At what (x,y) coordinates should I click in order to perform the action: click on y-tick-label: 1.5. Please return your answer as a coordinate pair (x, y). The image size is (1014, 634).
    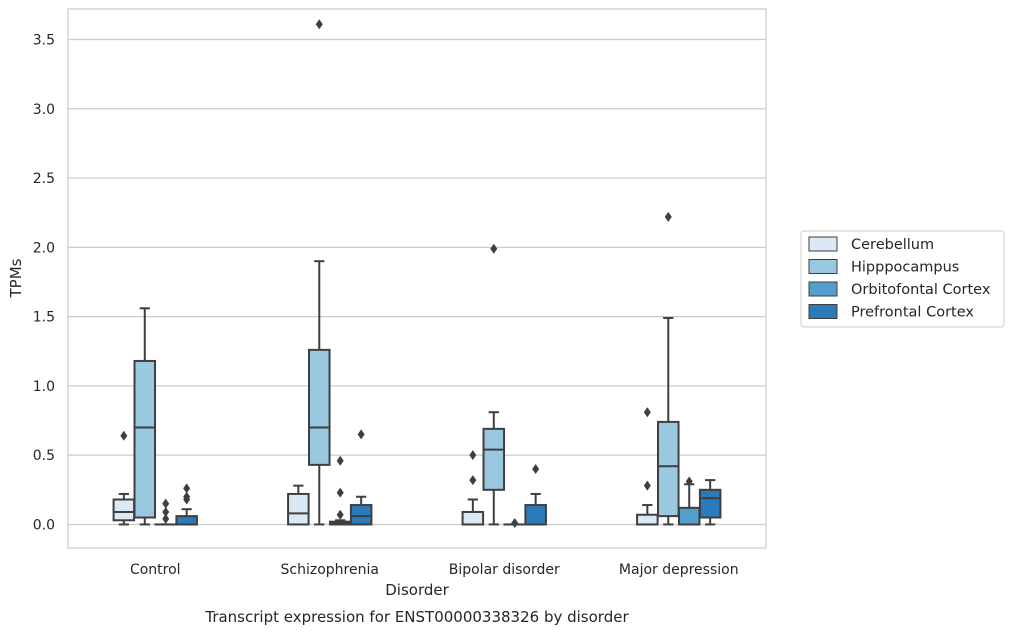
    Looking at the image, I should click on (44, 318).